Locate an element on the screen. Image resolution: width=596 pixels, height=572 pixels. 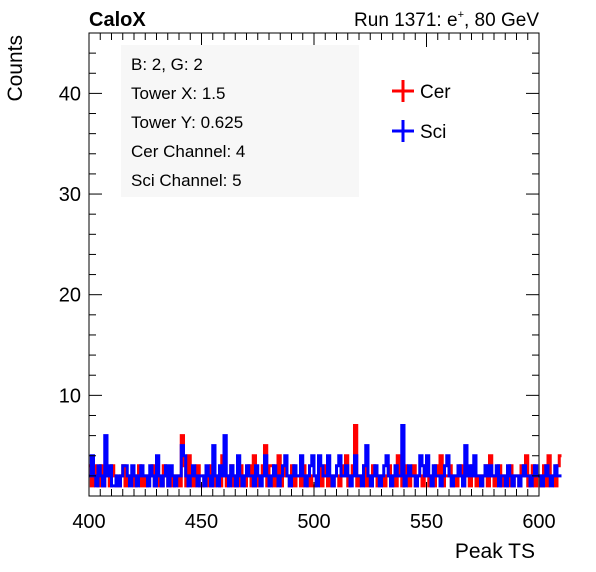
x-tick-label: 450 is located at coordinates (201, 522).